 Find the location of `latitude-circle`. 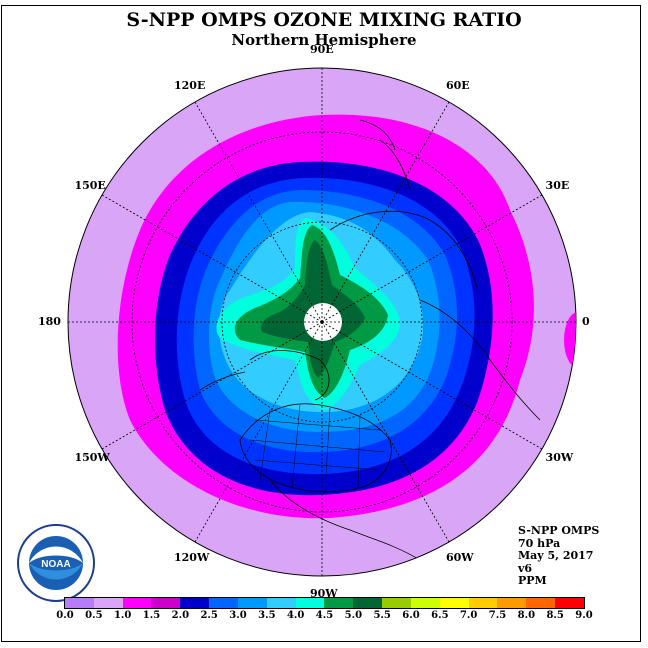

latitude-circle is located at coordinates (322, 322).